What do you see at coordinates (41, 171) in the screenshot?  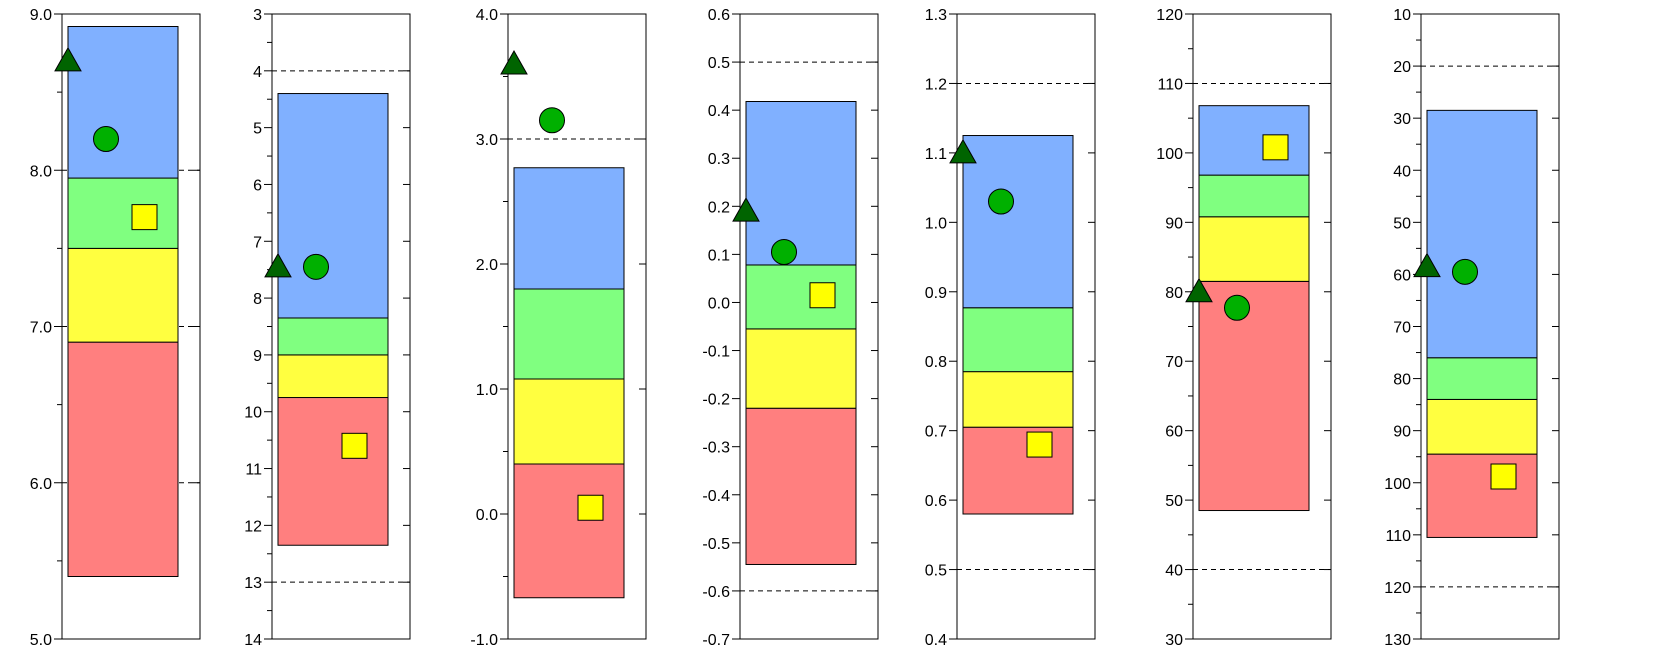 I see `panel-1-tick-label-4: 8.0` at bounding box center [41, 171].